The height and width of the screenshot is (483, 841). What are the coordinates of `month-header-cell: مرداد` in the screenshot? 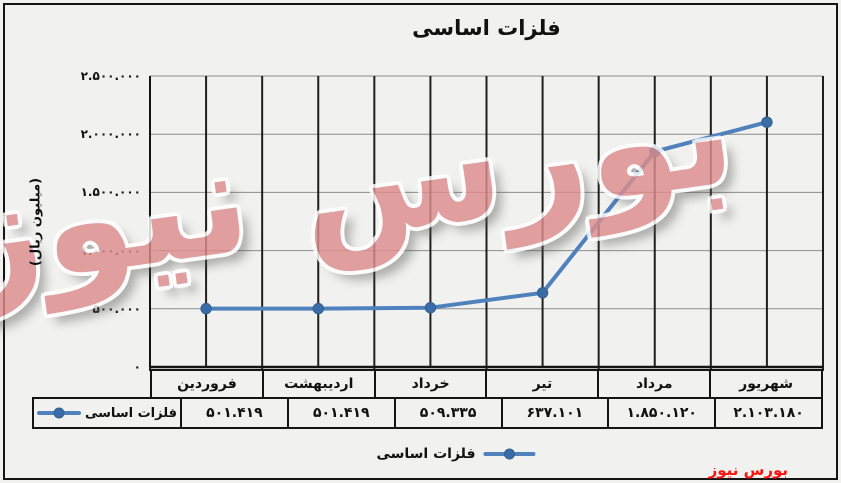 It's located at (655, 384).